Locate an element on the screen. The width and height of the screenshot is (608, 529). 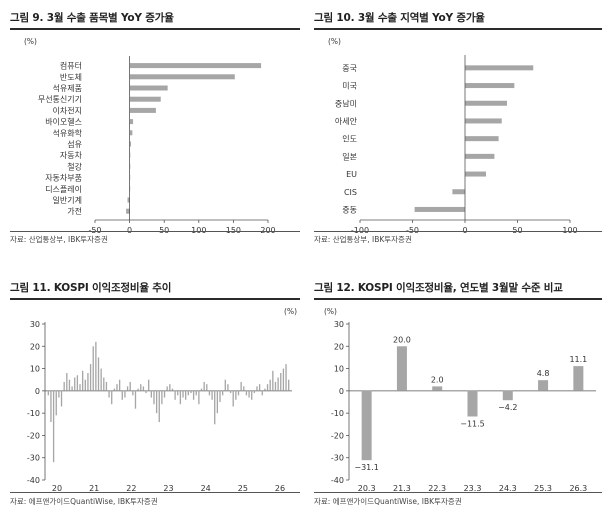
y-tick-label: -40 is located at coordinates (33, 480).